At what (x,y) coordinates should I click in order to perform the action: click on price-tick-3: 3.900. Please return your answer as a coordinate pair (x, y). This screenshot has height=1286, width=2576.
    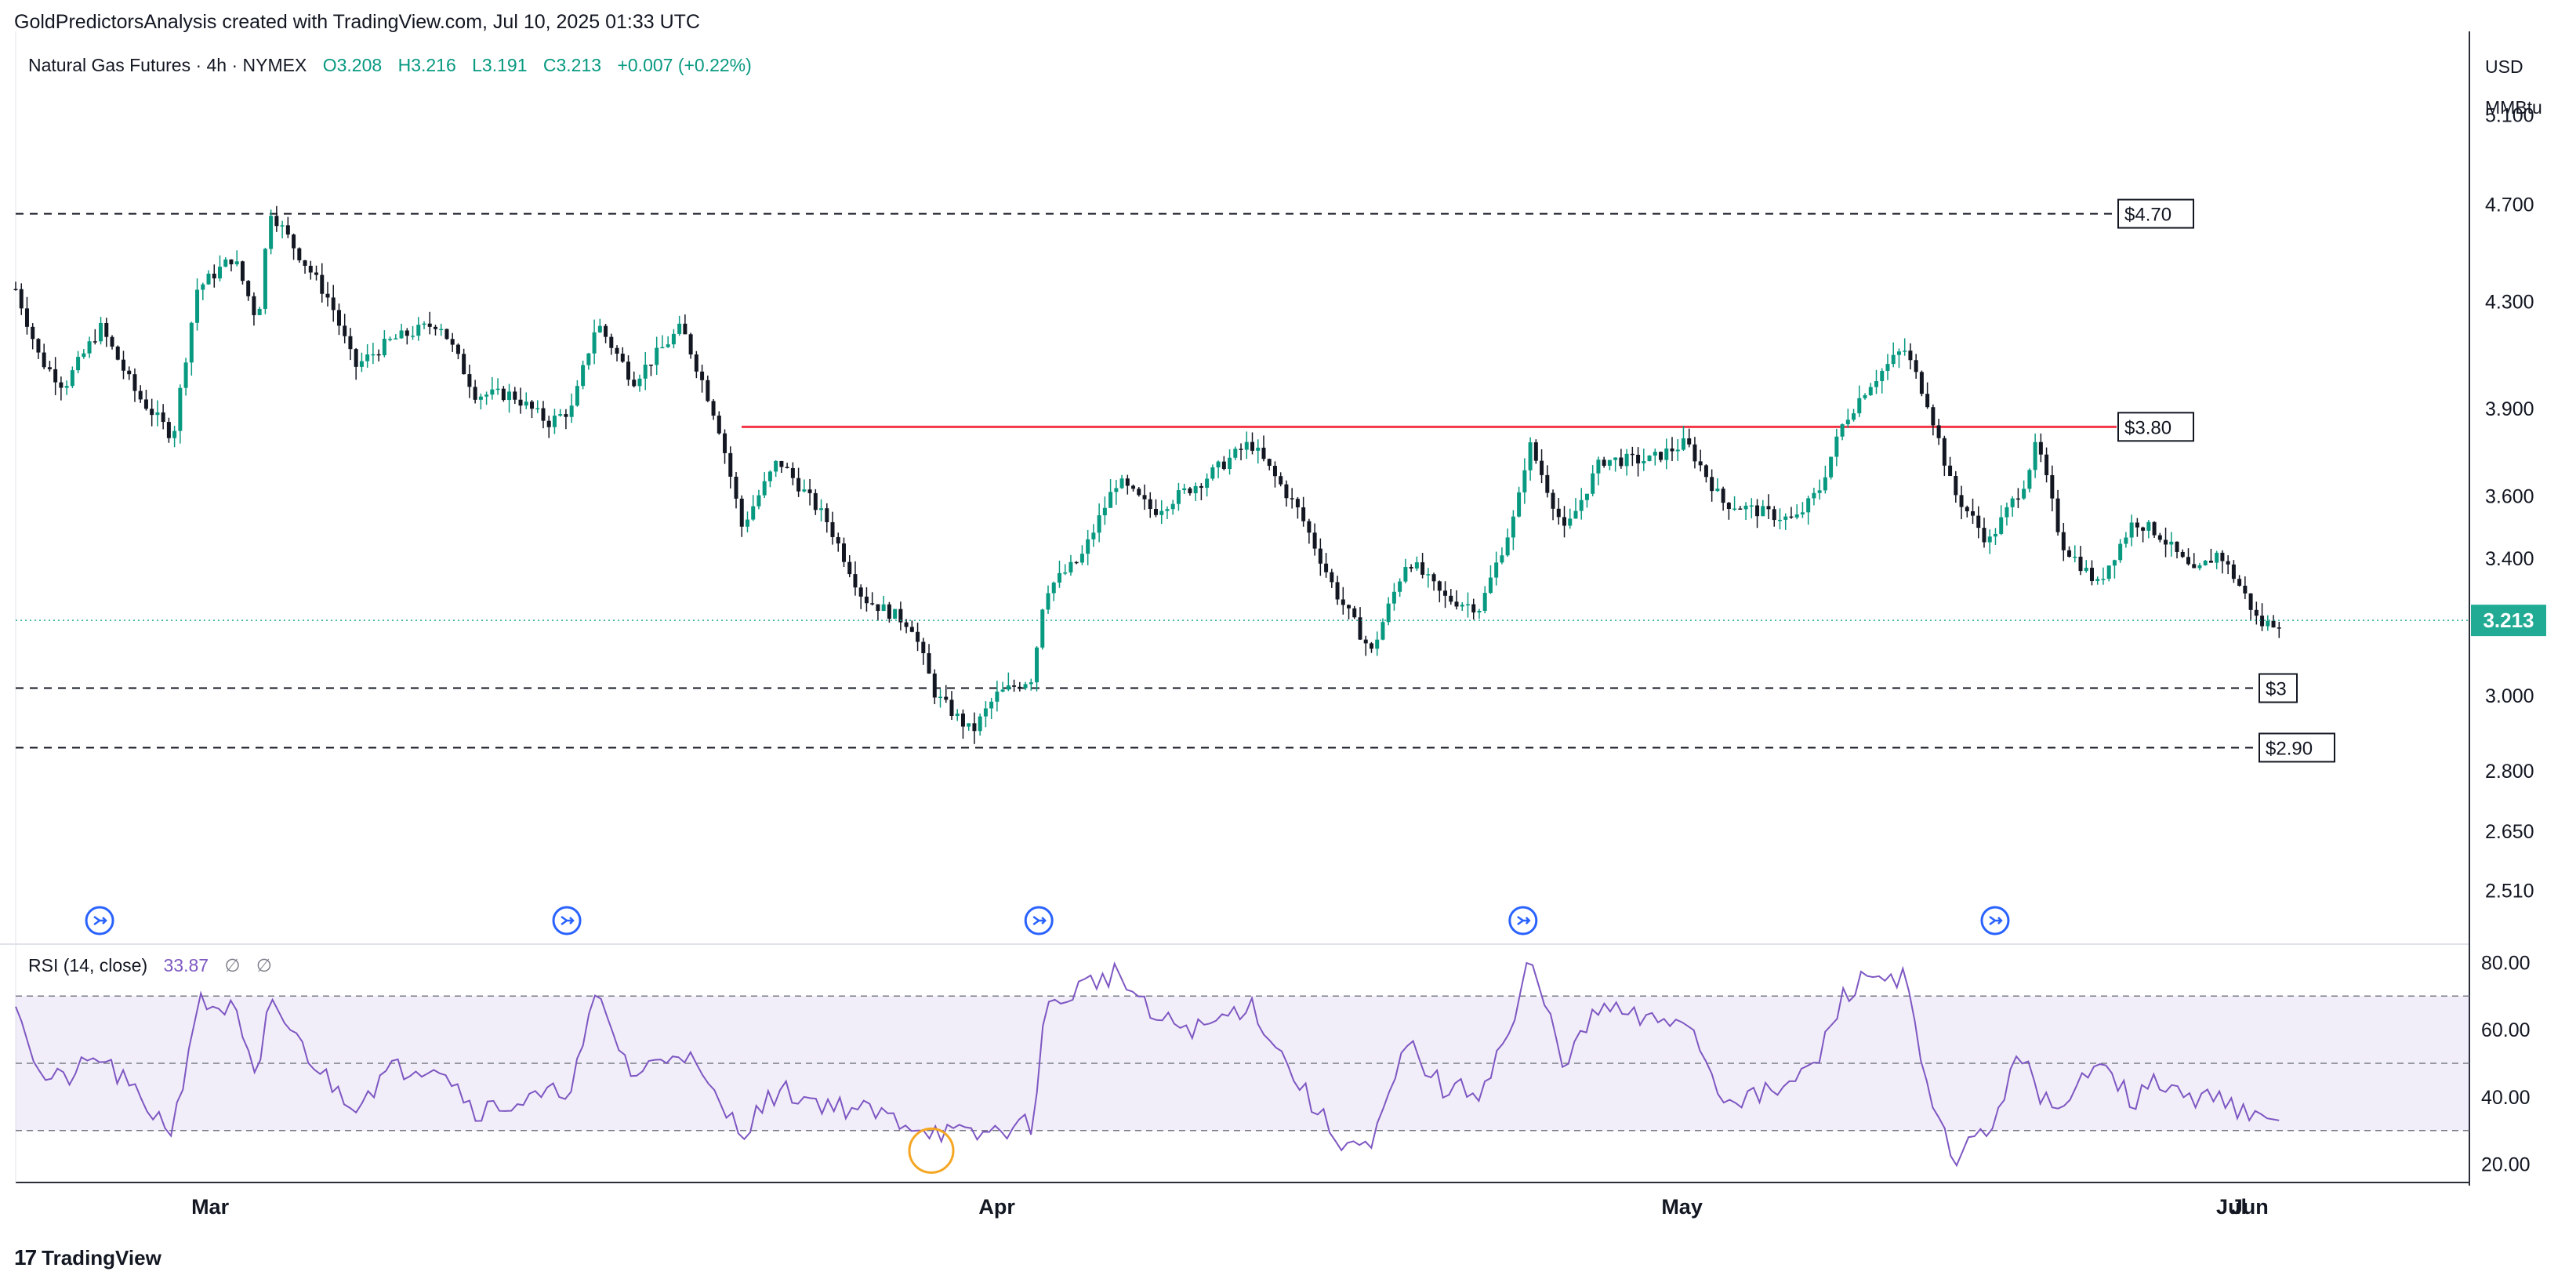
    Looking at the image, I should click on (2509, 409).